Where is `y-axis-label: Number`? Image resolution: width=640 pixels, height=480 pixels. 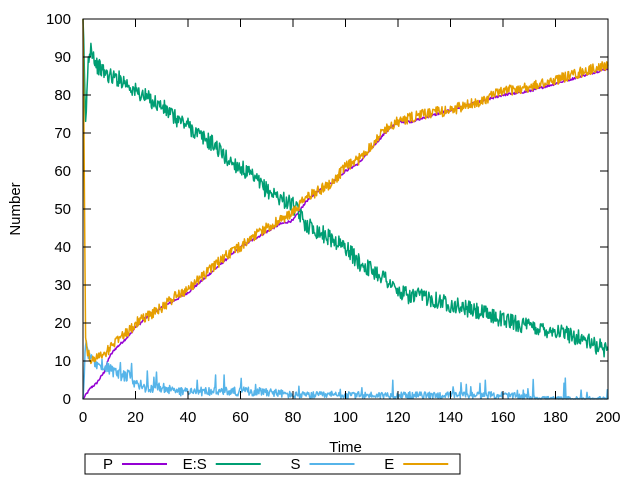
y-axis-label: Number is located at coordinates (15, 208).